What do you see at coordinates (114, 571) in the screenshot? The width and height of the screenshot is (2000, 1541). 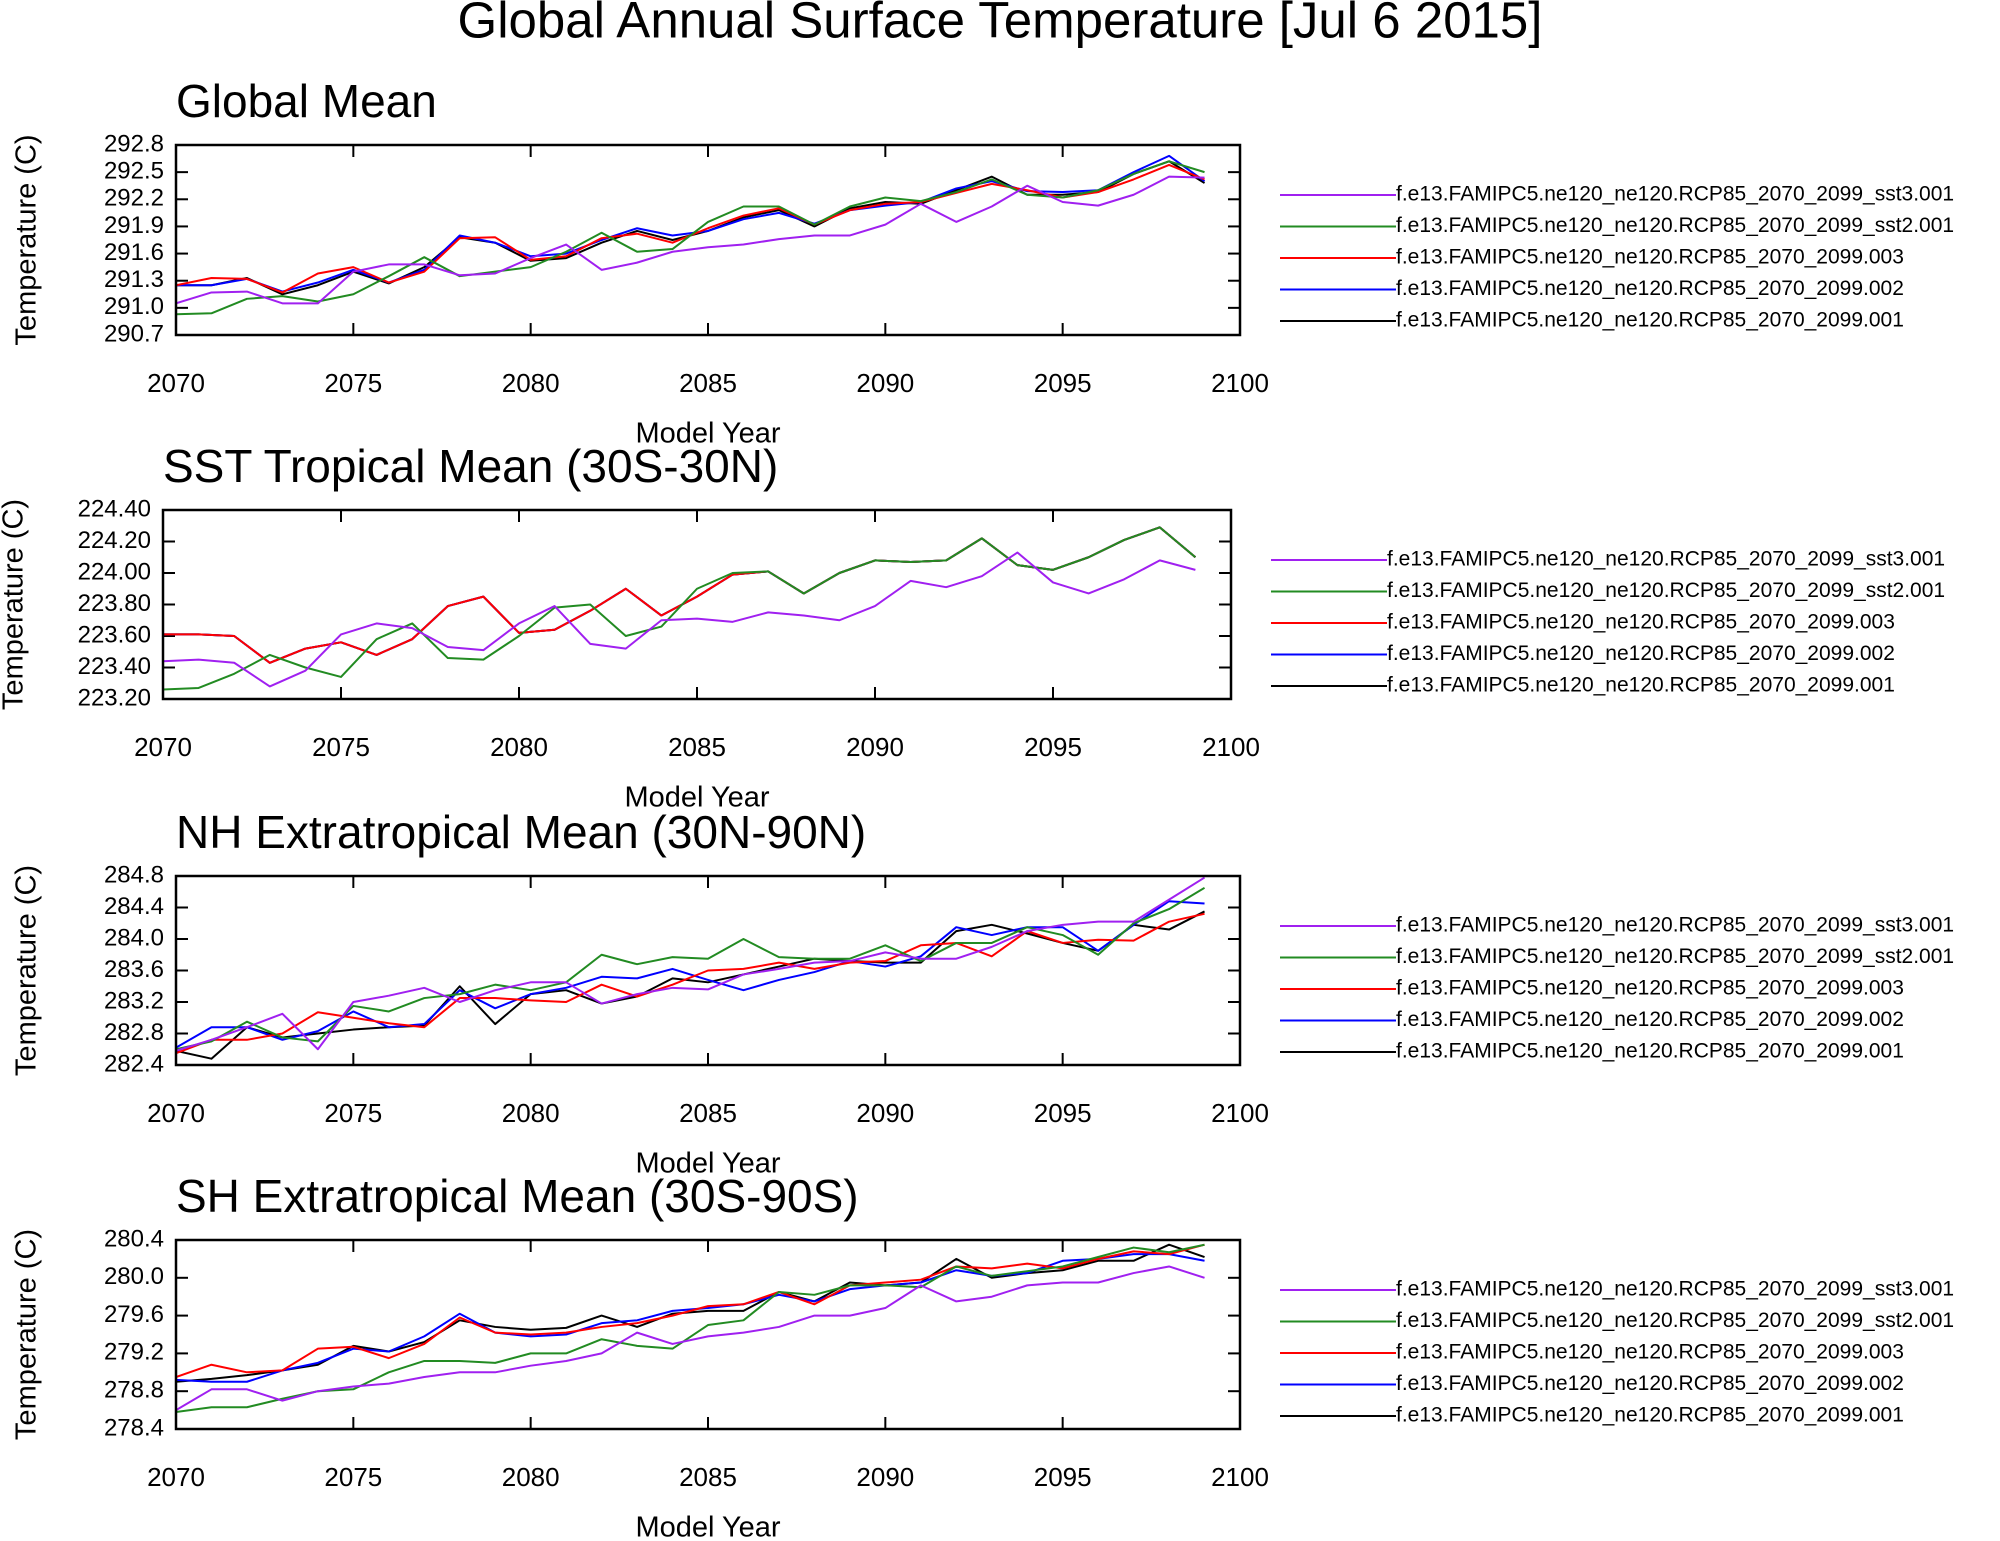 I see `y-tick-label: 224.00` at bounding box center [114, 571].